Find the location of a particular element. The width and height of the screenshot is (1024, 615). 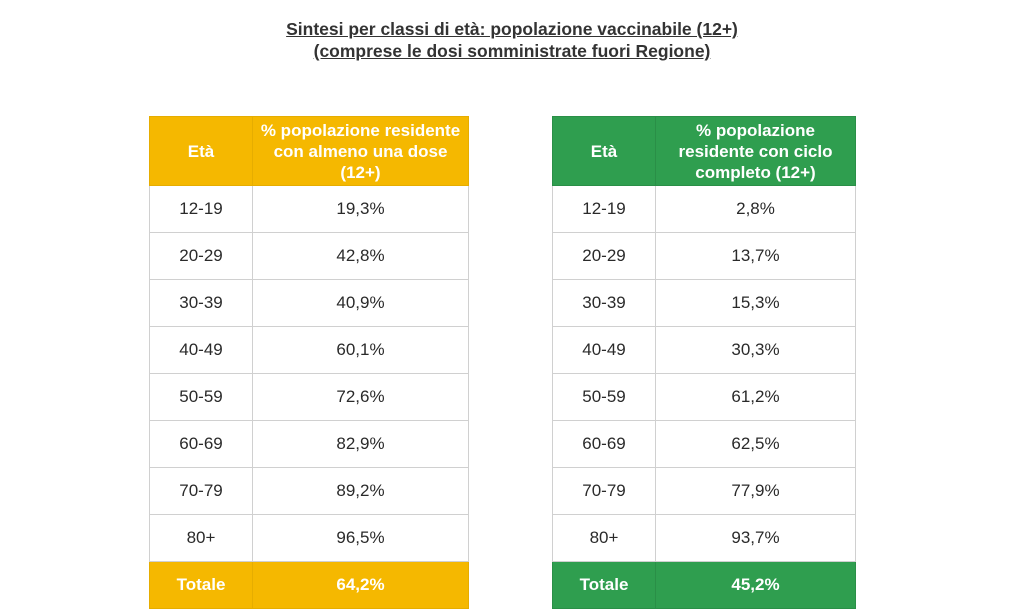

table-row: 50-59 72,6% is located at coordinates (309, 397).